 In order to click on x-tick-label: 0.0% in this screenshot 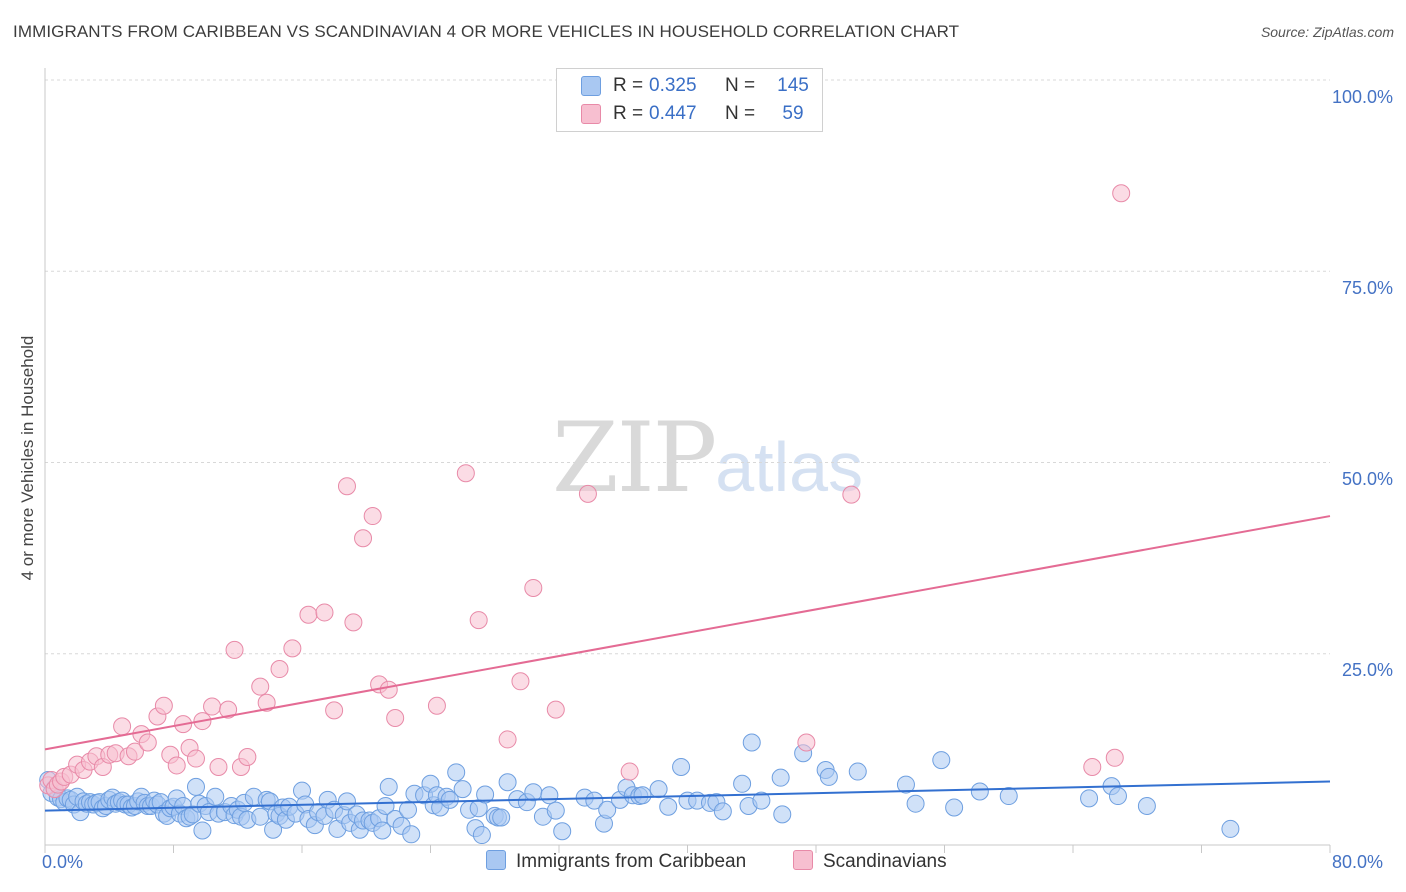, I will do `click(63, 862)`.